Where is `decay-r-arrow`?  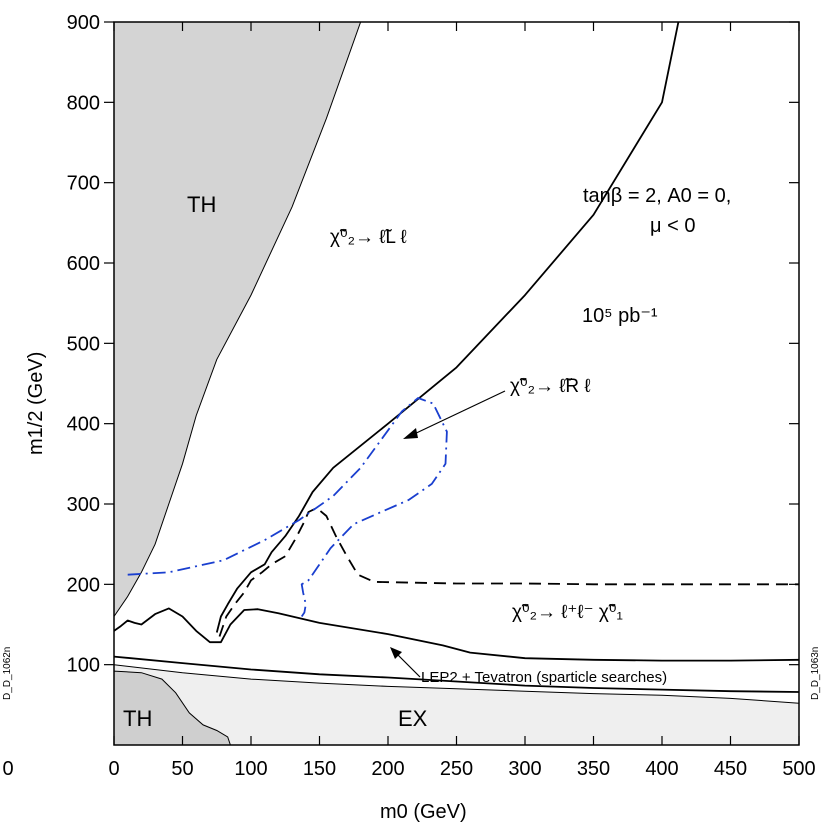
decay-r-arrow is located at coordinates (457, 413).